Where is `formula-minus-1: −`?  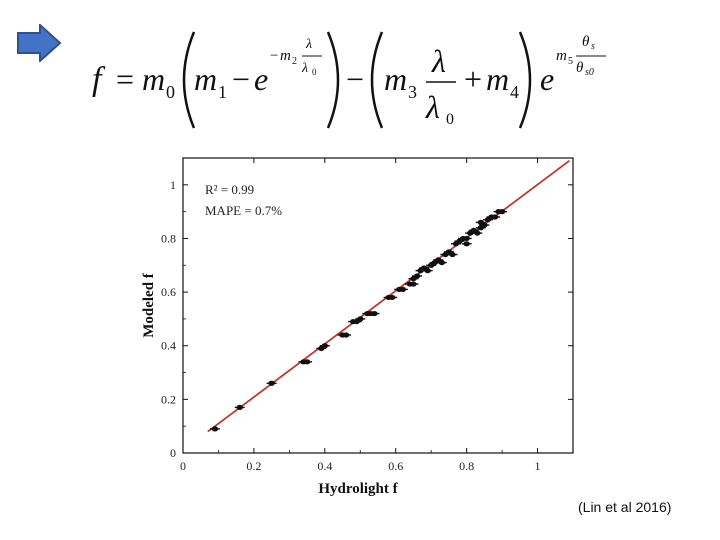
formula-minus-1: − is located at coordinates (241, 79).